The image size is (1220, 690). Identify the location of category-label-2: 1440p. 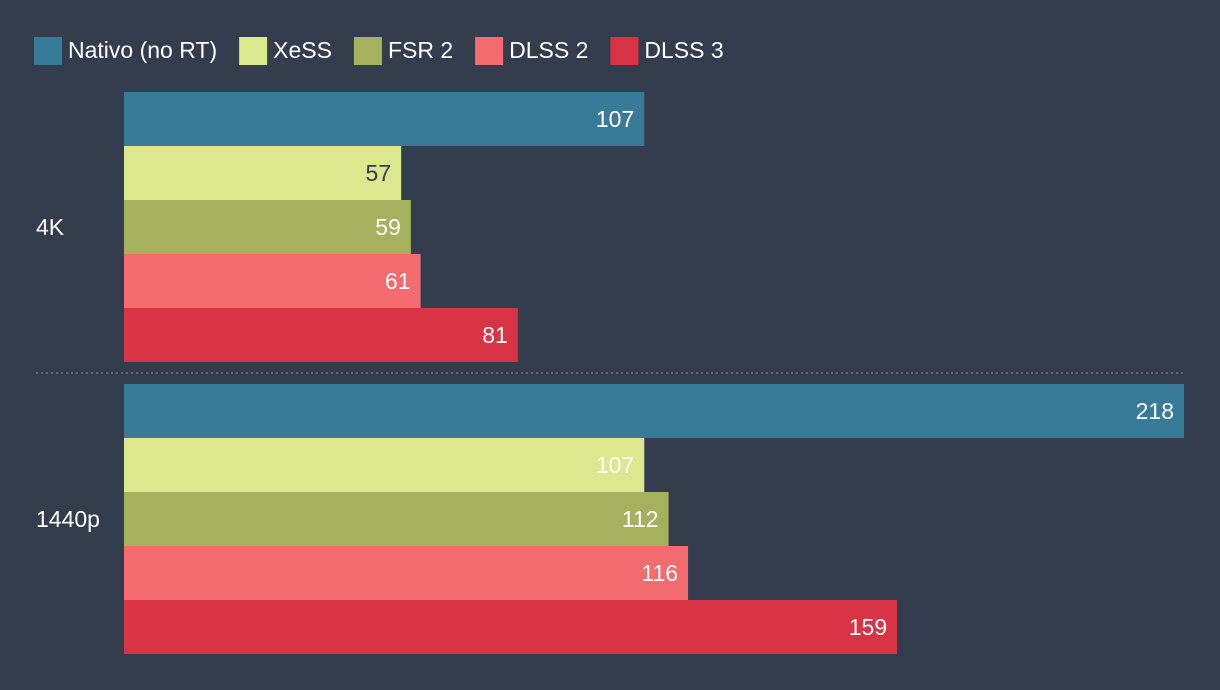
(68, 519).